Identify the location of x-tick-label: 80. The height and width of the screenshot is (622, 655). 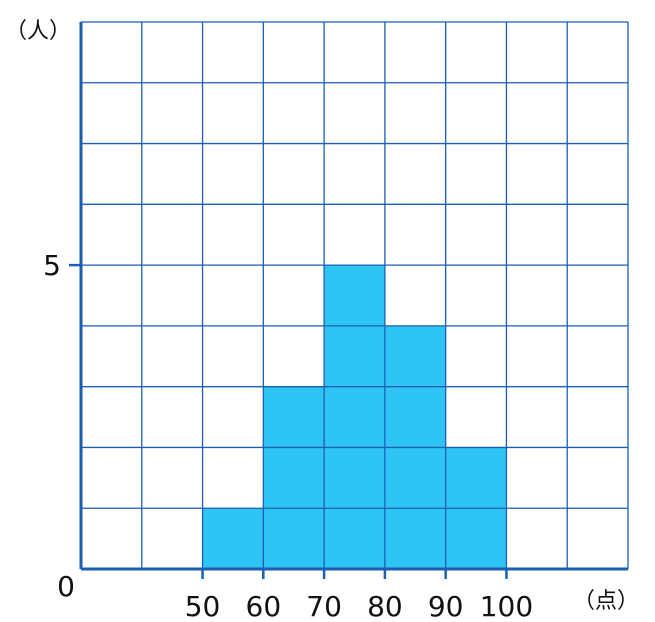
(385, 606).